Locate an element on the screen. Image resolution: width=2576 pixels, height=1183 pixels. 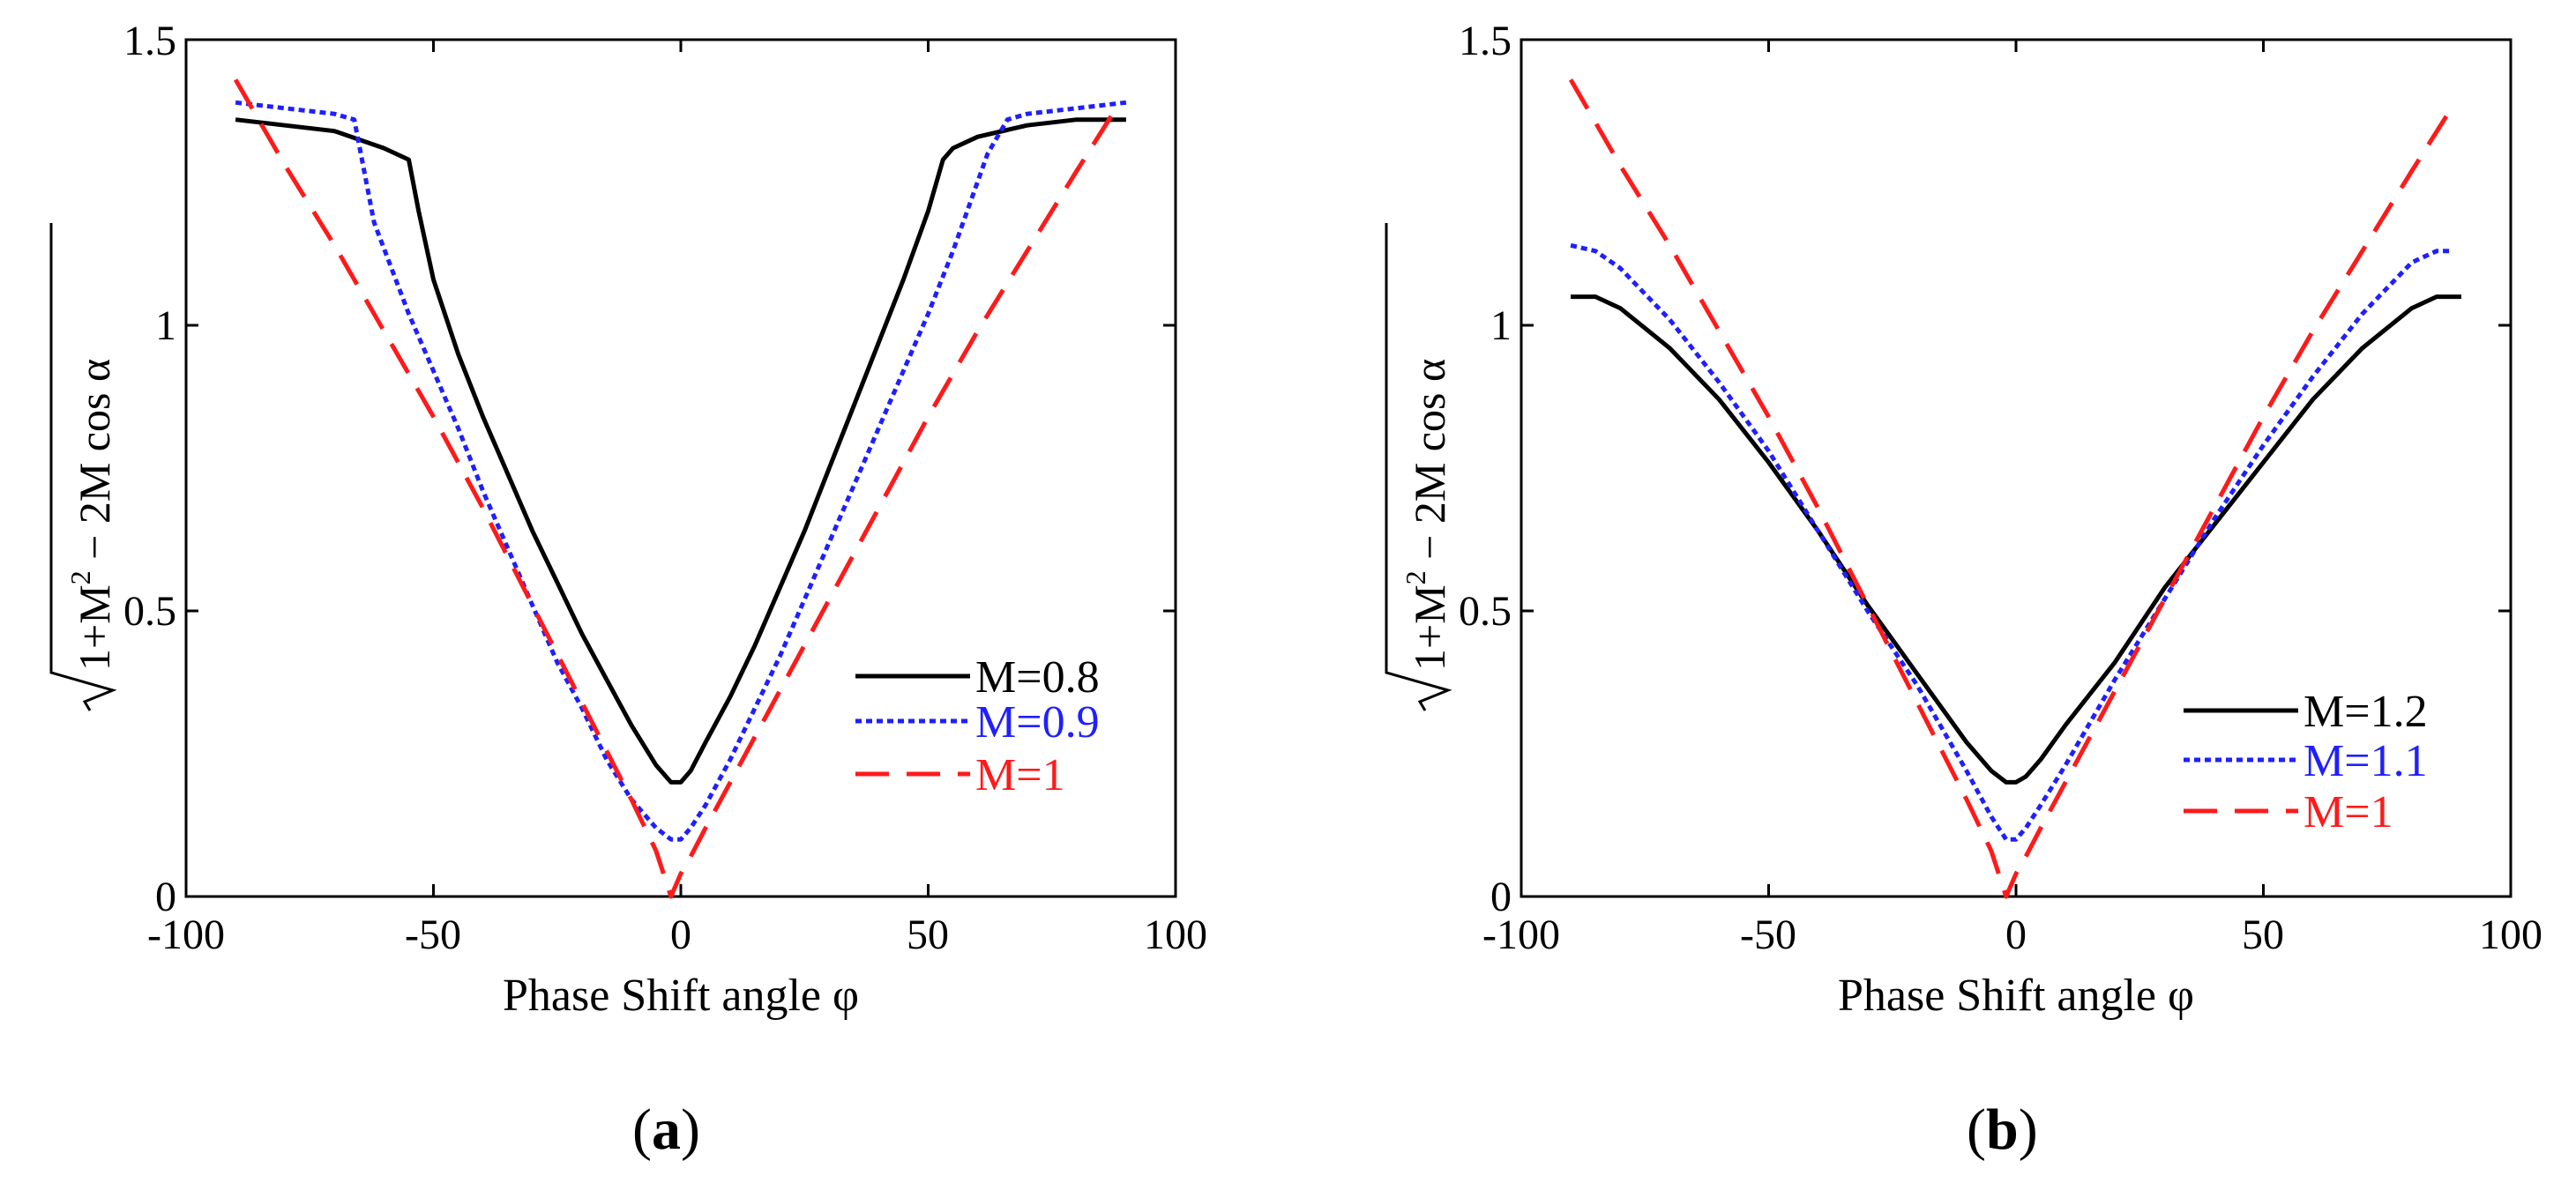
panel-a-ytick-label-3: 1.5 is located at coordinates (149, 41).